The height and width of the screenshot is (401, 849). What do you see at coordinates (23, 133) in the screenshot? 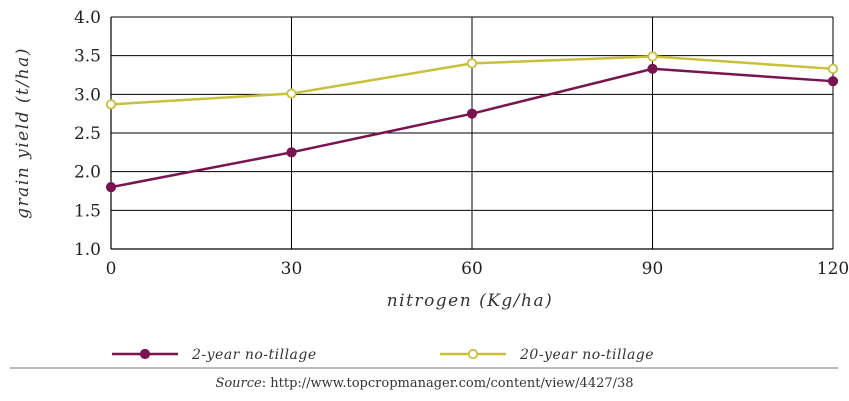
I see `y-axis-title: grain yield (t/ha)` at bounding box center [23, 133].